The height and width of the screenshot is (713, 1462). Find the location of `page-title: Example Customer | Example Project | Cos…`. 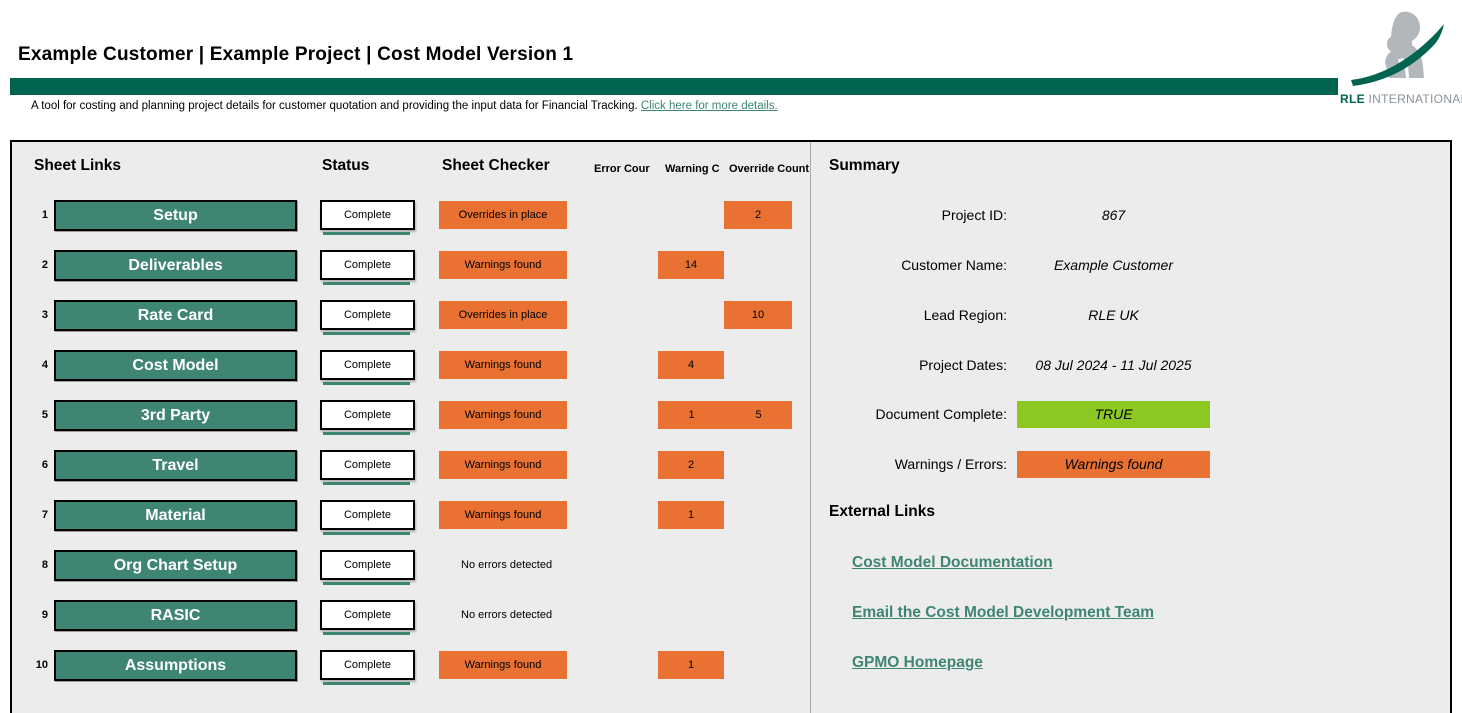

page-title: Example Customer | Example Project | Cos… is located at coordinates (296, 54).